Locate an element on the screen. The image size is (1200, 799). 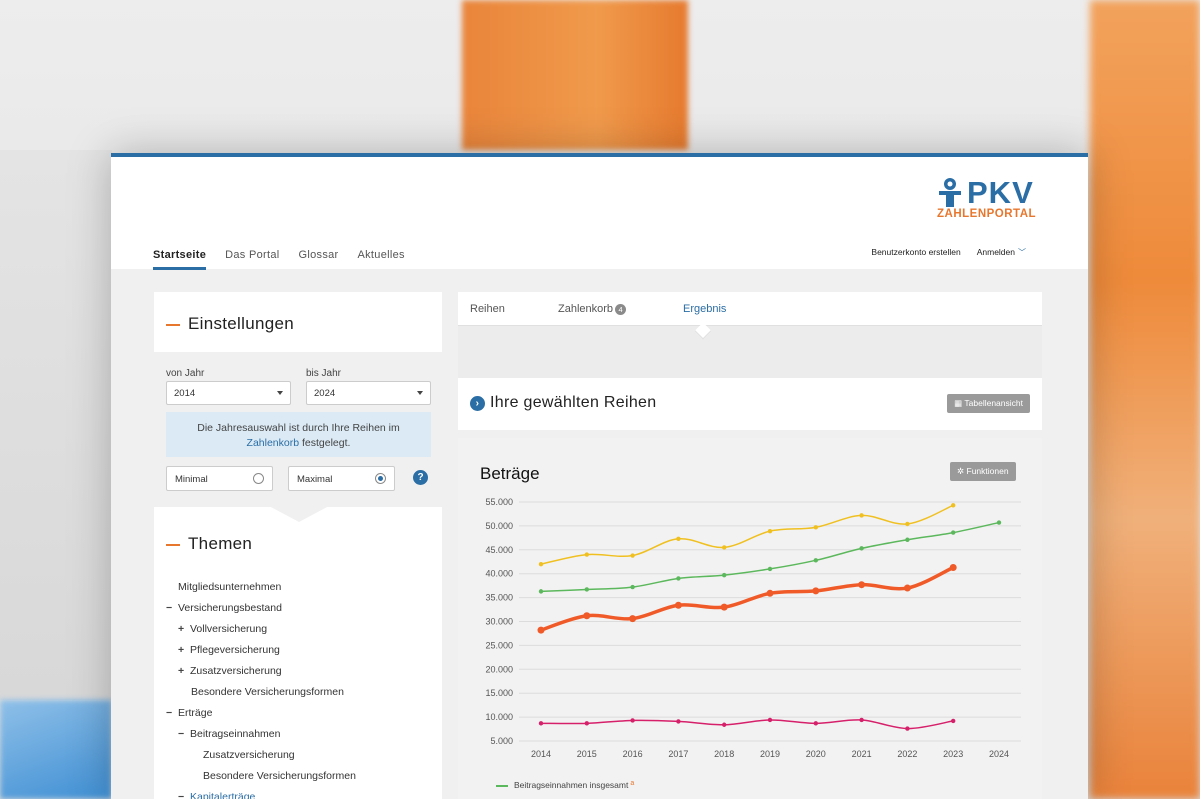
nav-aktuelles: Aktuelles is located at coordinates (381, 255).